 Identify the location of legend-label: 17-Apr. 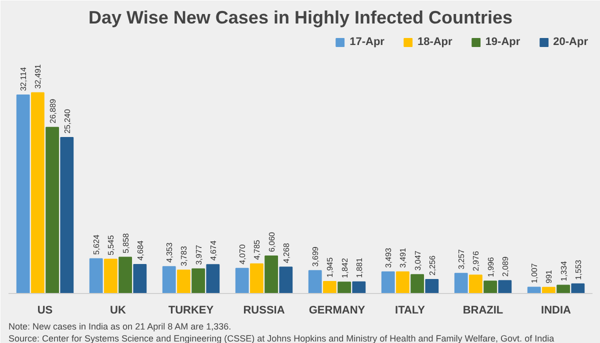
(367, 42).